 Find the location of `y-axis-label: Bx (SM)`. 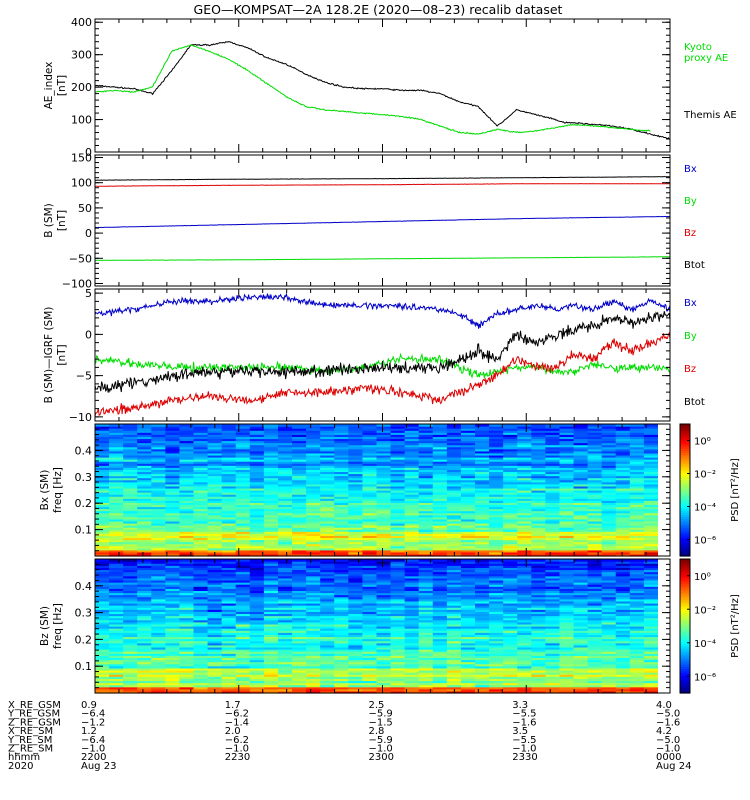

y-axis-label: Bx (SM) is located at coordinates (45, 490).